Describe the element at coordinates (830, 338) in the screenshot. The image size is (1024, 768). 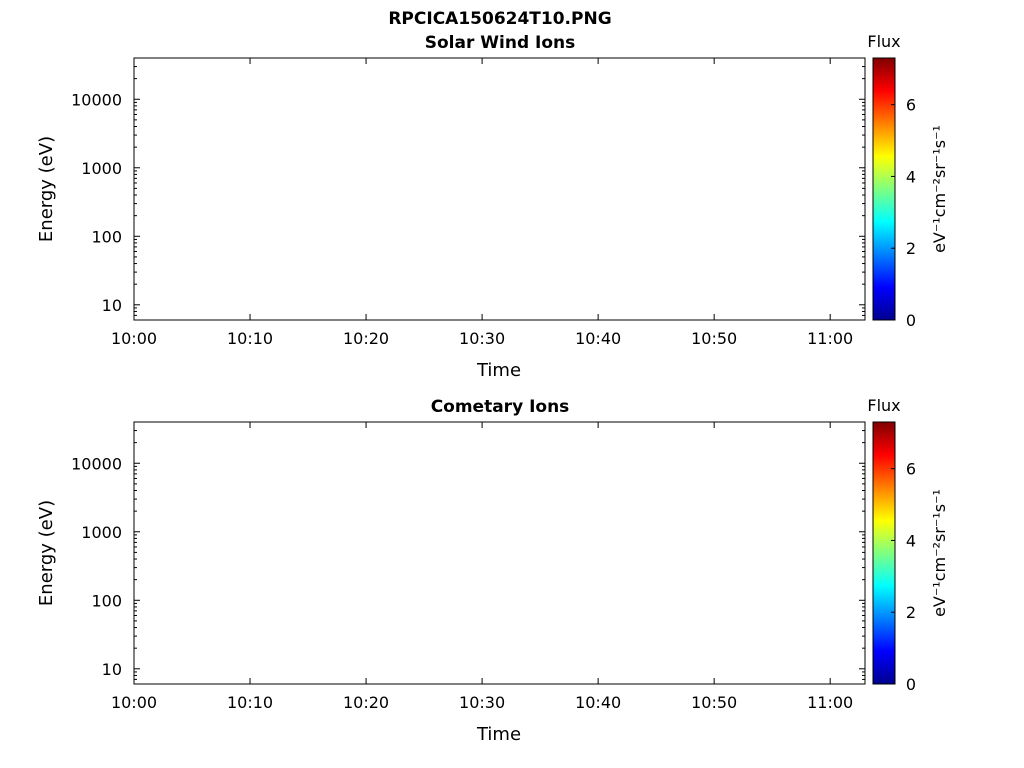
I see `x-tick-label: 11:00` at that location.